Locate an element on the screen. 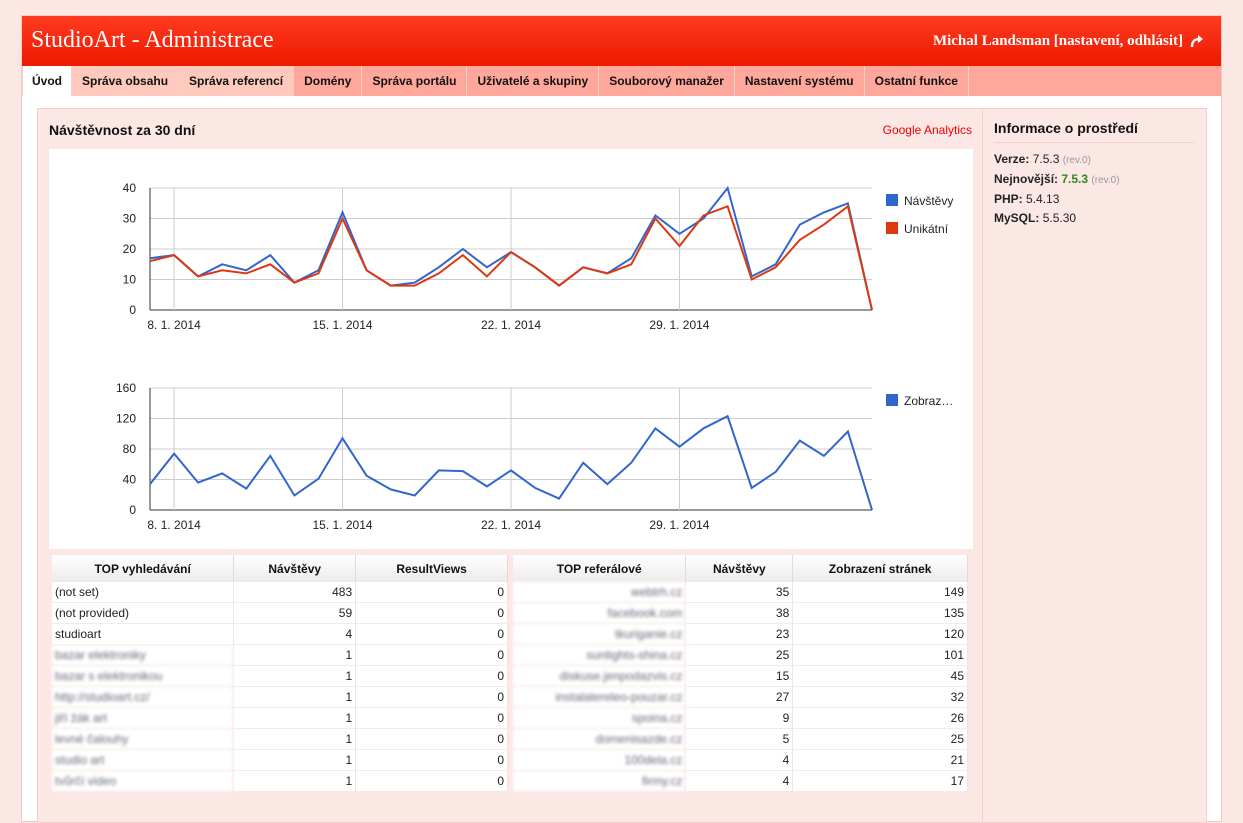 The width and height of the screenshot is (1243, 823). ref-cell: 9 is located at coordinates (739, 718).